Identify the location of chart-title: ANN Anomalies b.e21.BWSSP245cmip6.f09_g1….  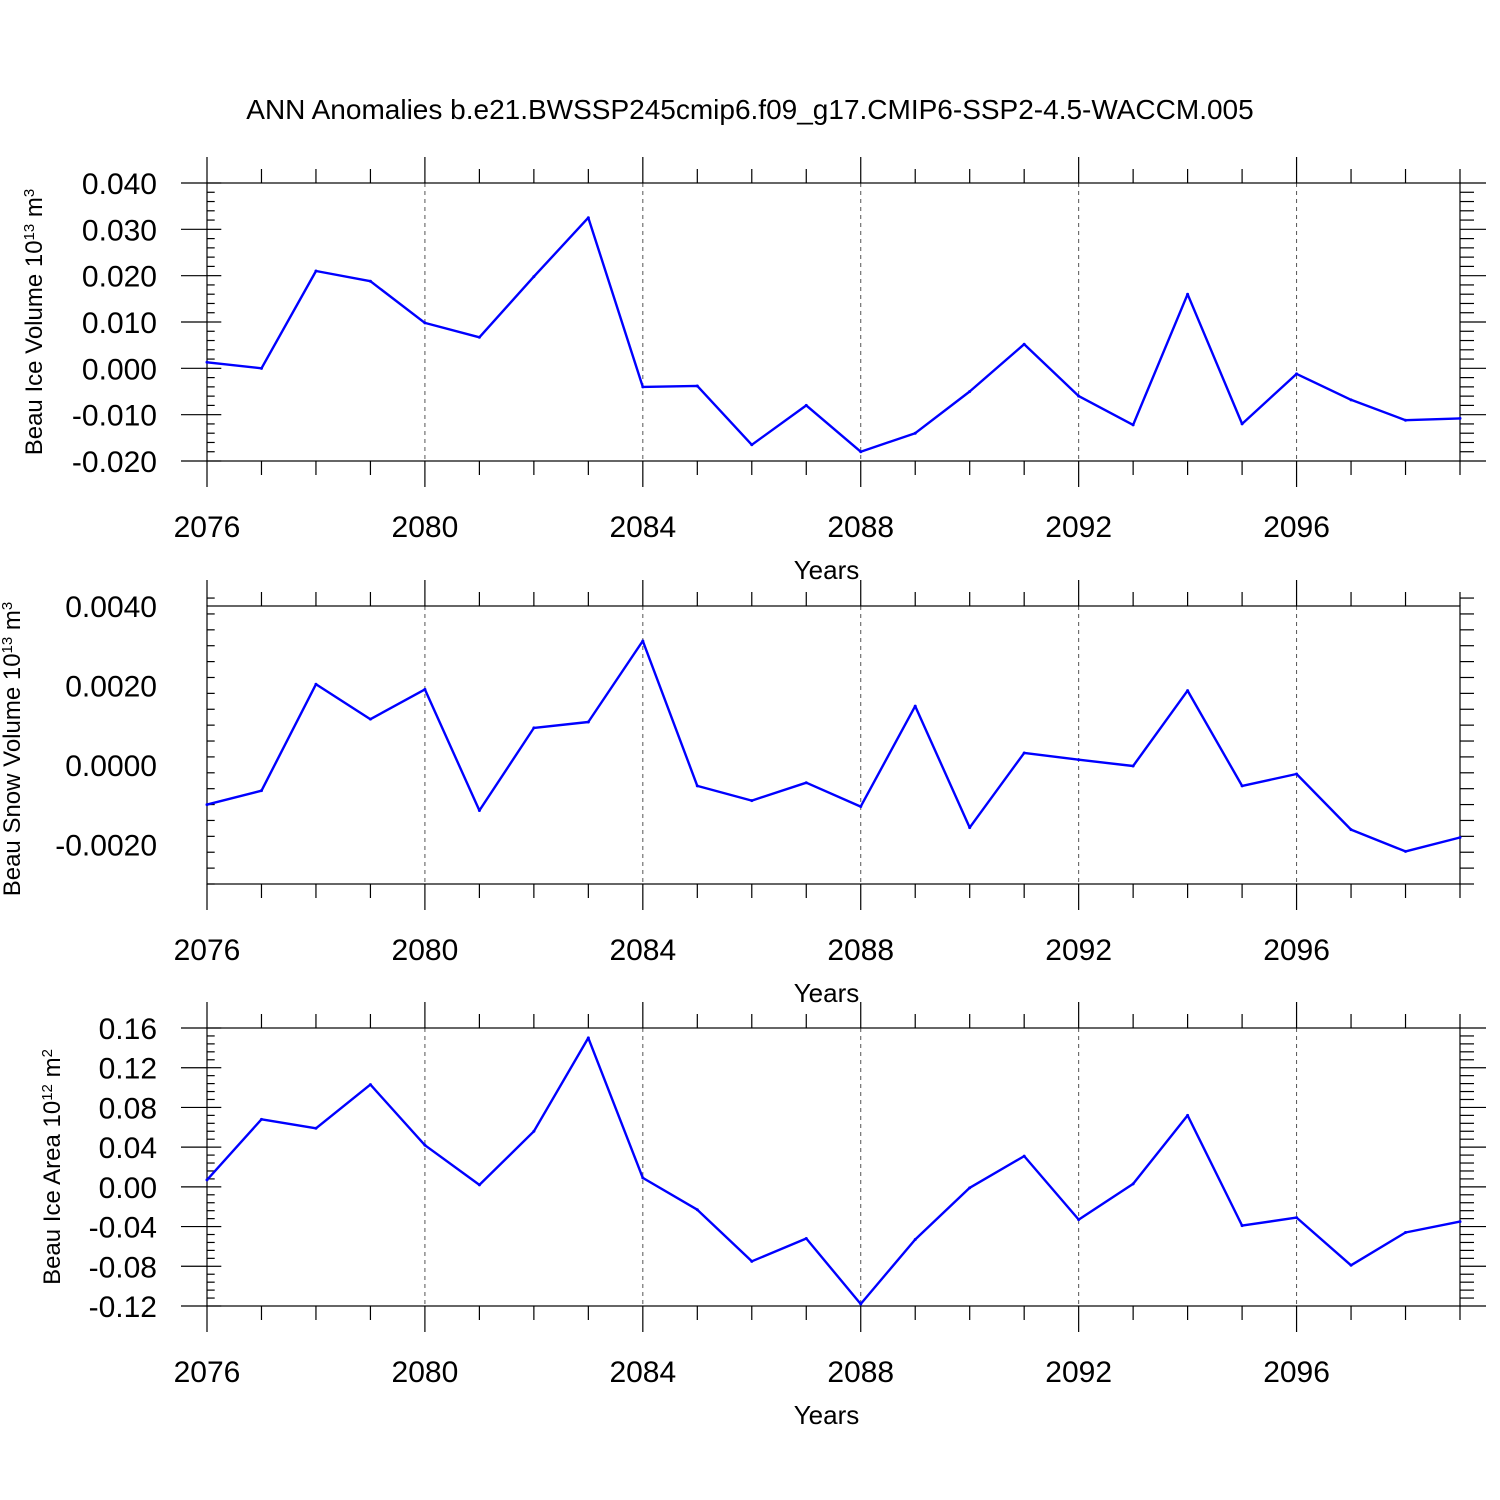
(749, 109).